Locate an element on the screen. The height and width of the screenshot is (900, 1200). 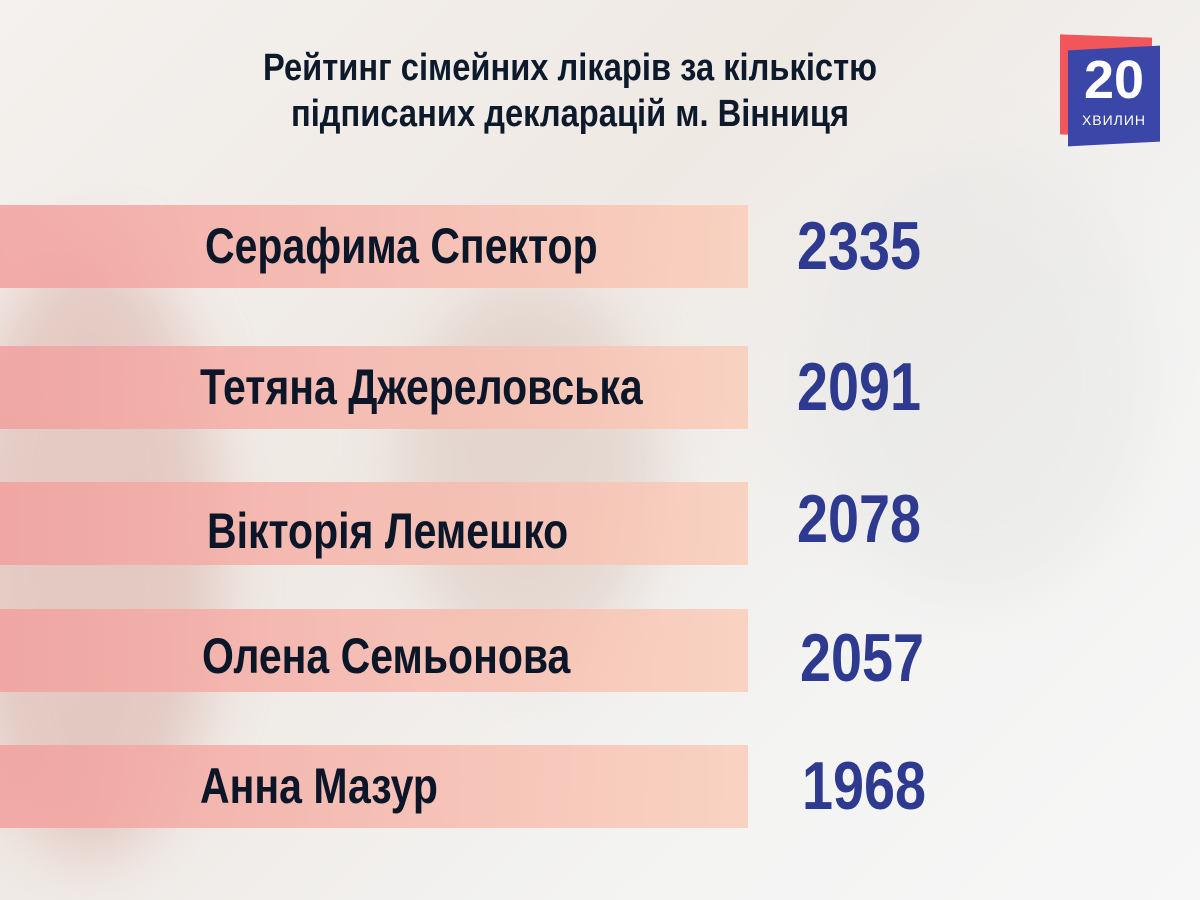
declarations-count: 2335 is located at coordinates (859, 246).